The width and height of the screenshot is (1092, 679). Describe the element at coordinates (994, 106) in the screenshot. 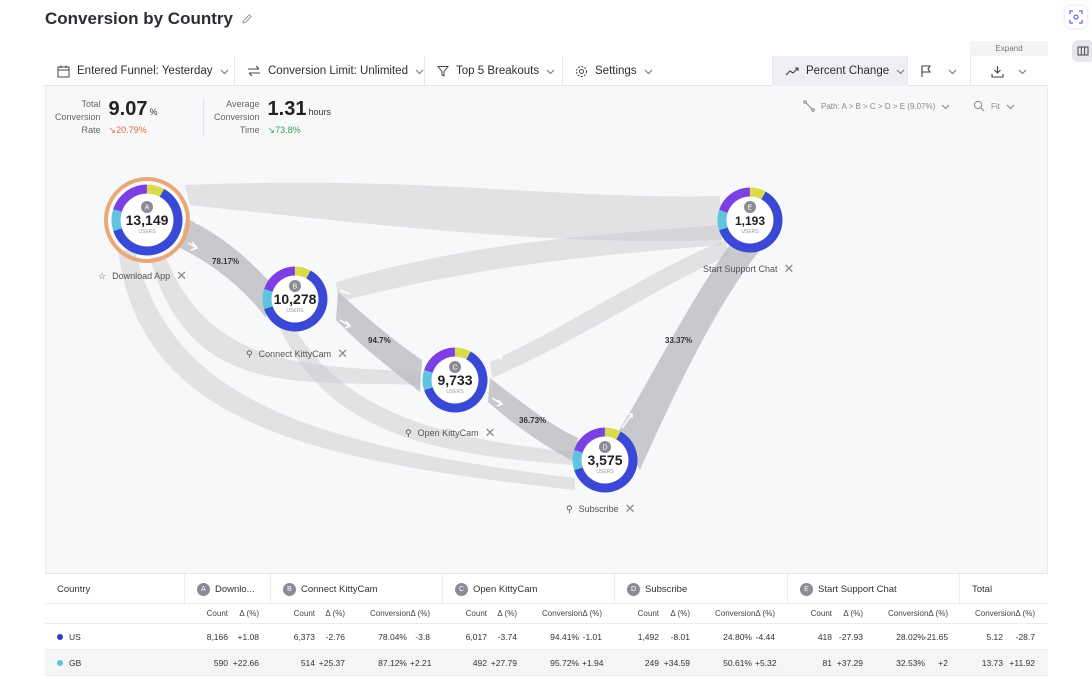

I see `fit-selector: Fit` at that location.